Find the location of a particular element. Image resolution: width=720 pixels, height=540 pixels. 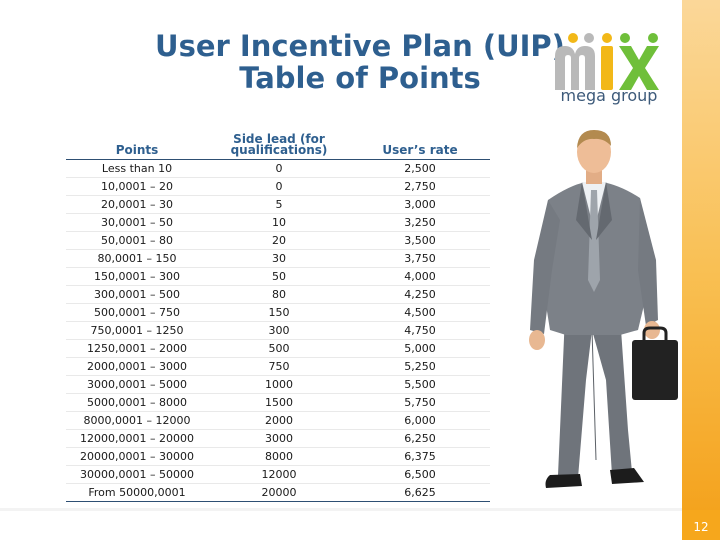

cell-users-rate: 2,500 is located at coordinates (420, 168).